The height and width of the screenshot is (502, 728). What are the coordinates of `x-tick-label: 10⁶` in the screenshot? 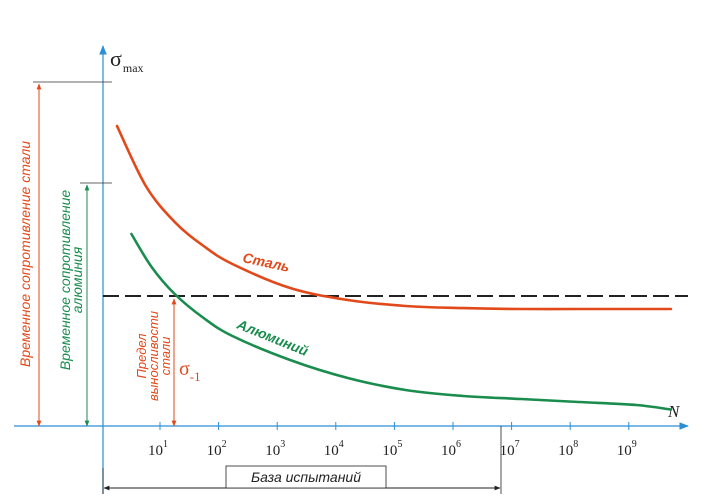 It's located at (451, 449).